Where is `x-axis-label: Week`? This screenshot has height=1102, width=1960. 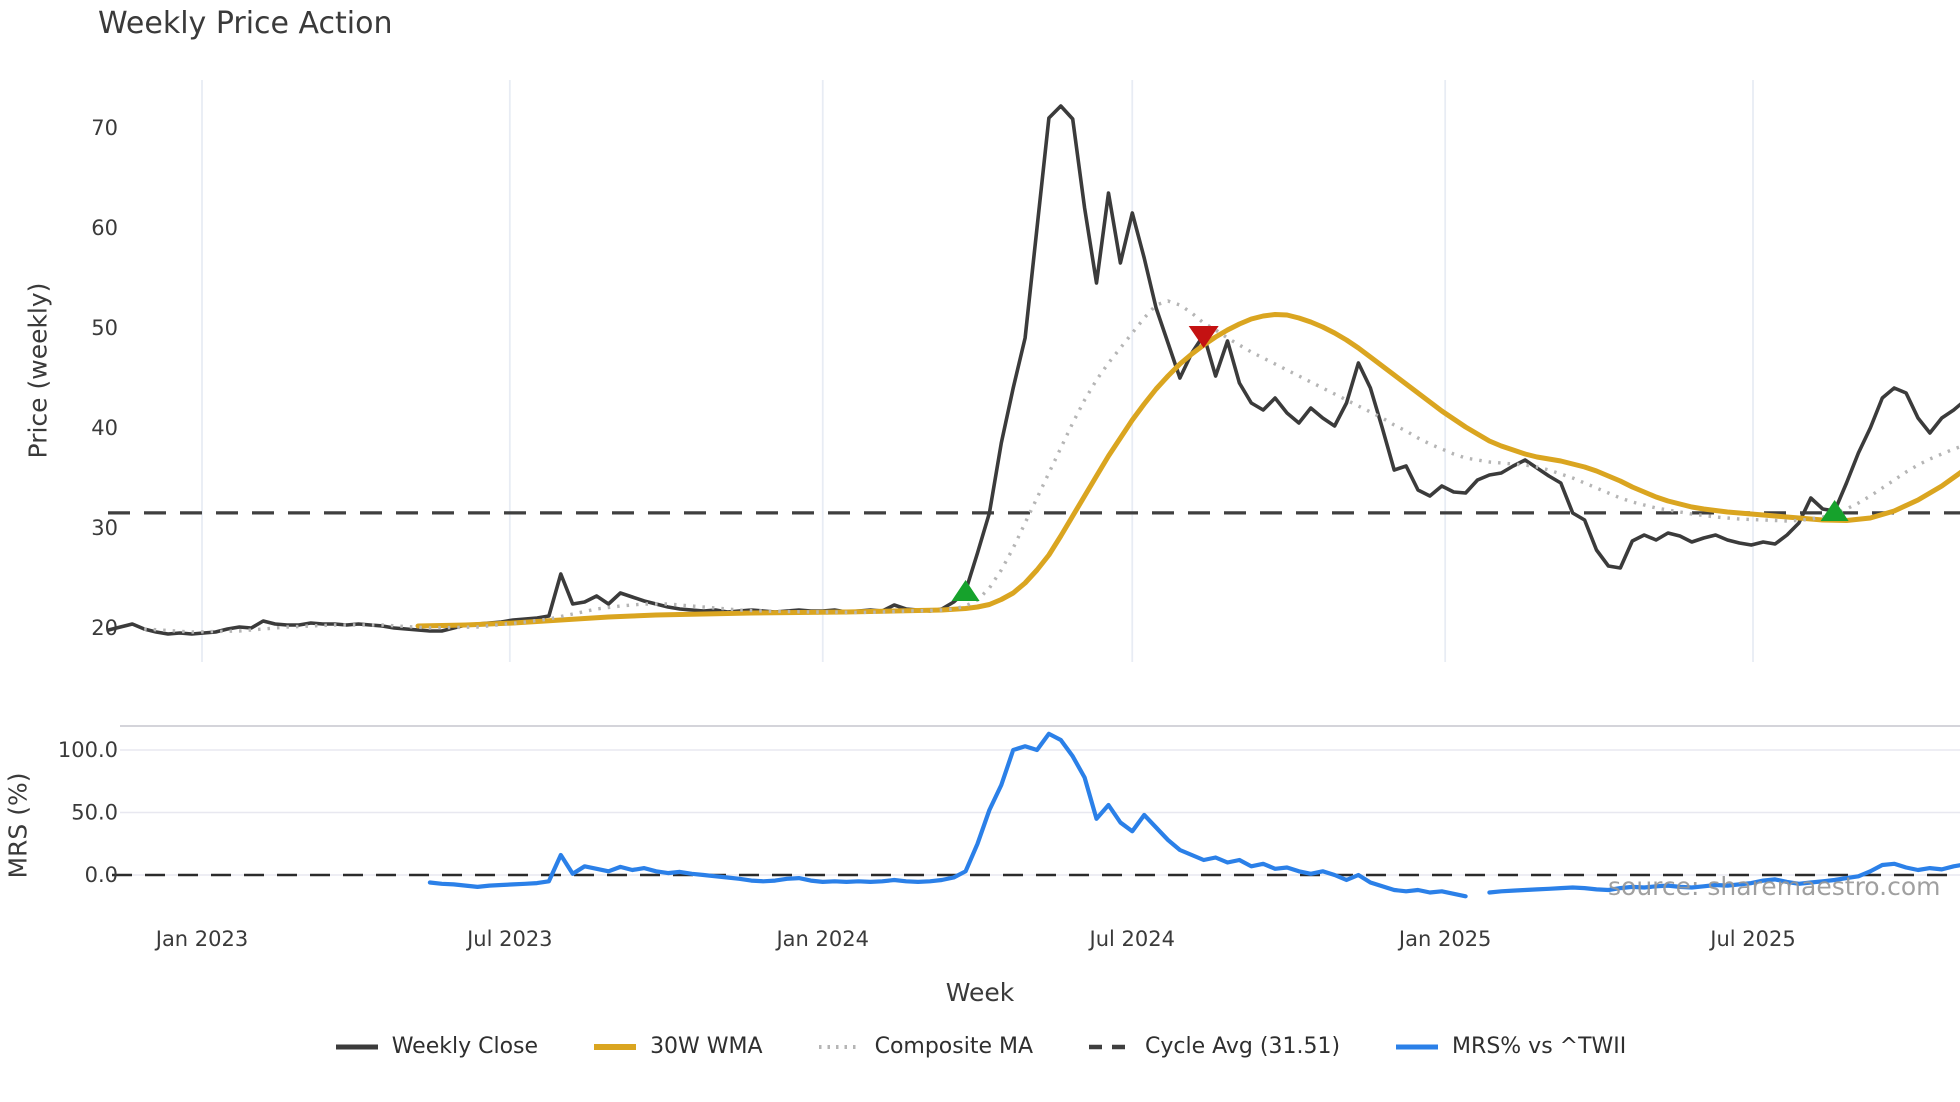
x-axis-label: Week is located at coordinates (980, 992).